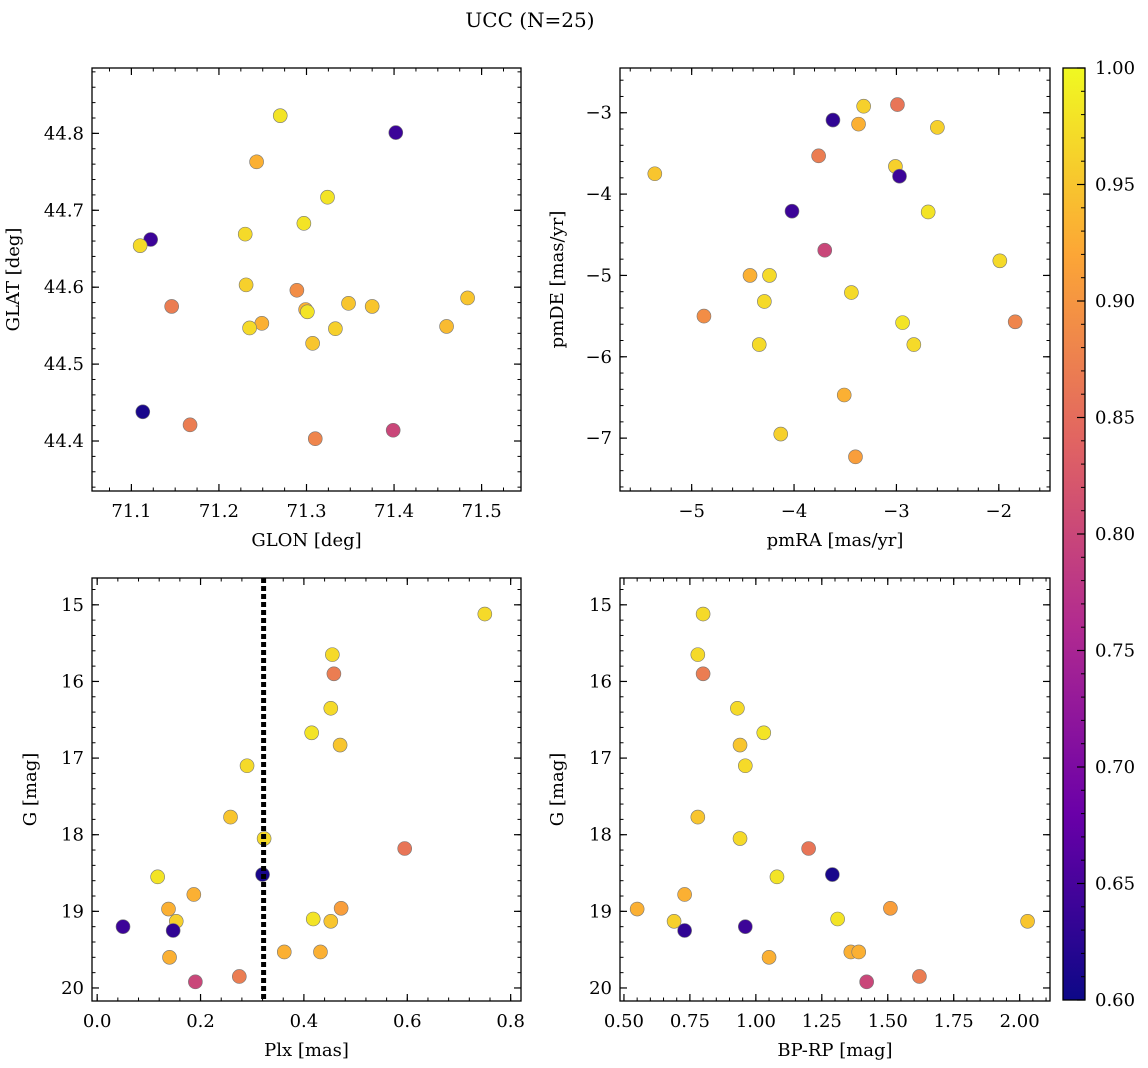  What do you see at coordinates (896, 511) in the screenshot?
I see `x-tick-label: −3` at bounding box center [896, 511].